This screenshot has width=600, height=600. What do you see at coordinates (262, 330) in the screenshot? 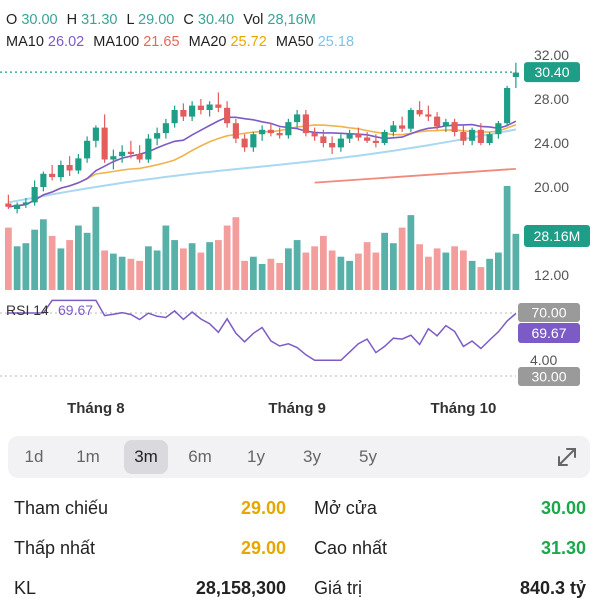
I see `rsi-line` at bounding box center [262, 330].